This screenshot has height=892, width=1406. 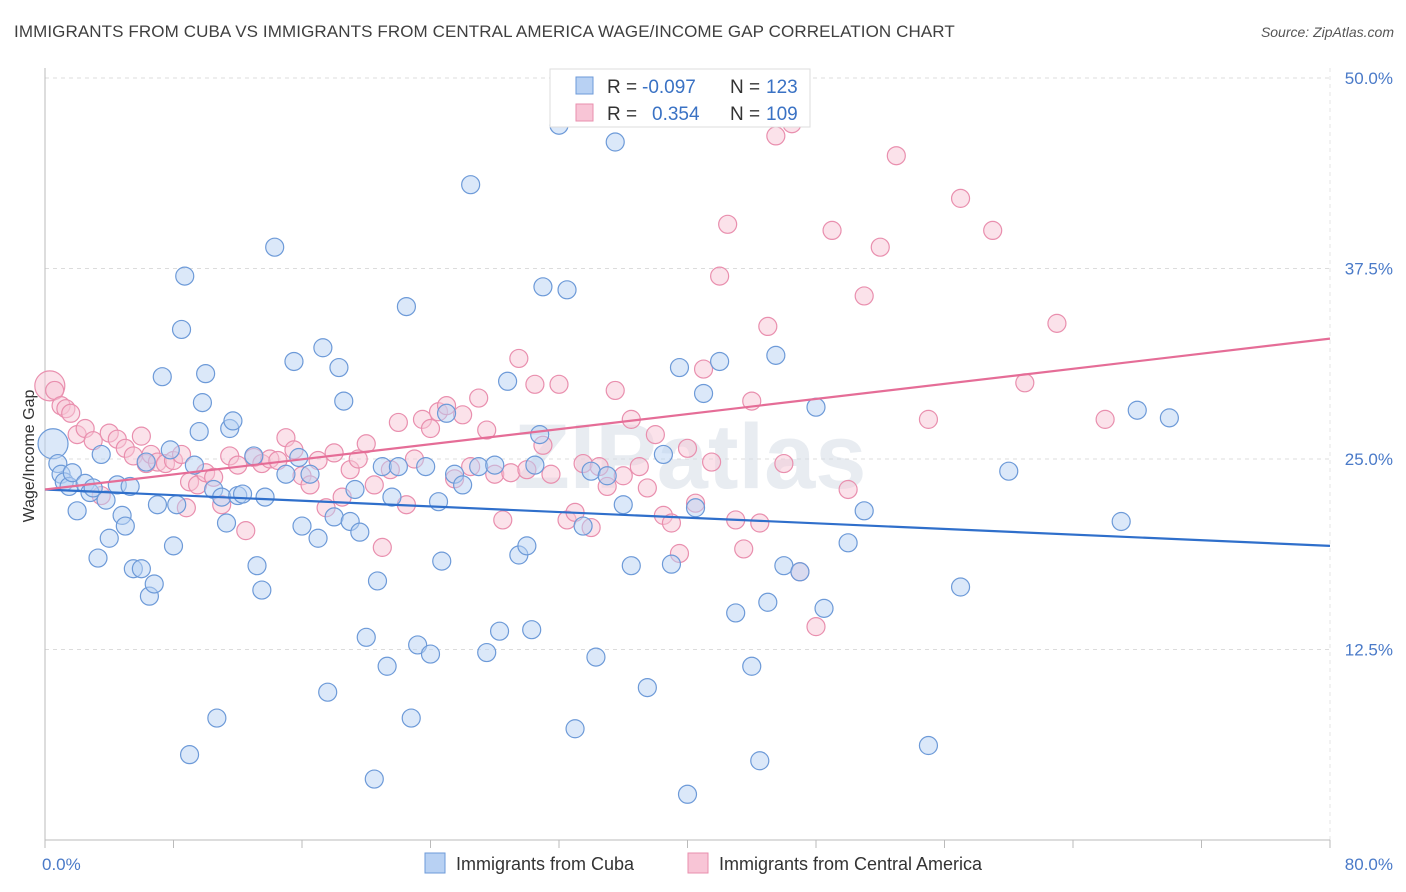 I want to click on y-axis-label: Wage/Income Gap, so click(x=29, y=456).